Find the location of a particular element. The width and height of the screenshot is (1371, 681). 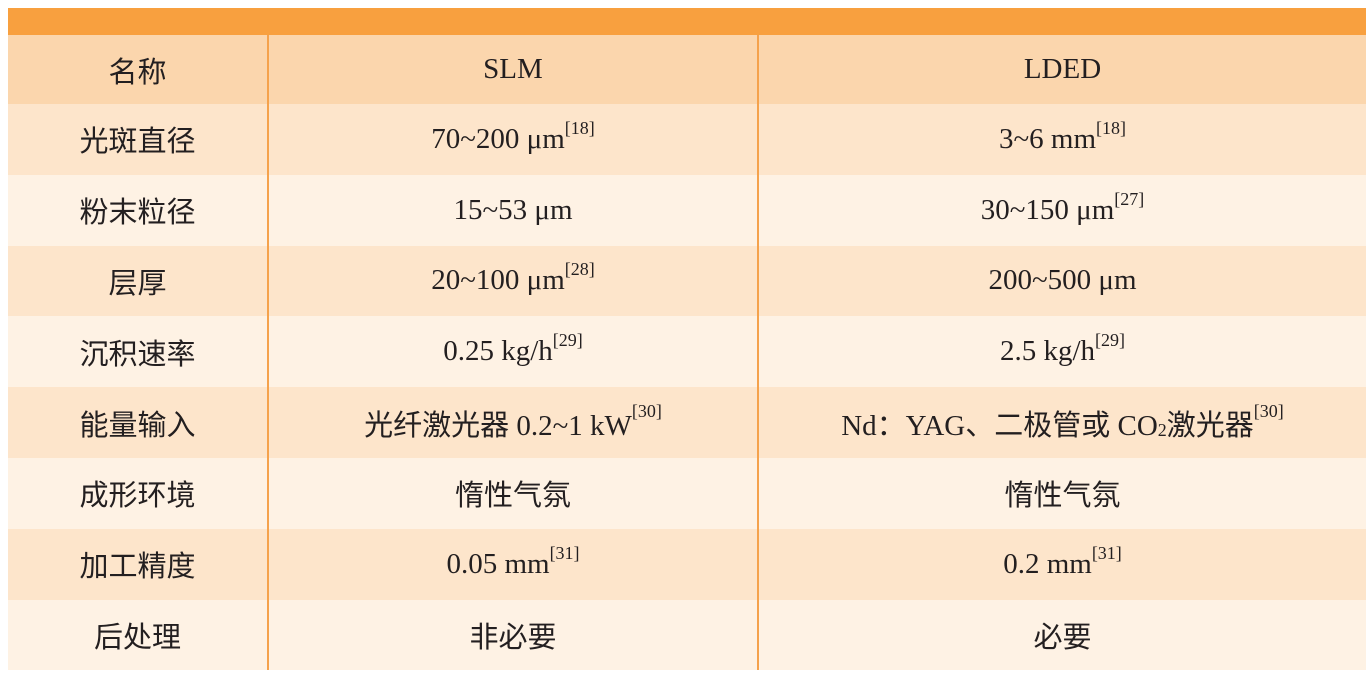

row-label: 光斑直径 is located at coordinates (138, 139).